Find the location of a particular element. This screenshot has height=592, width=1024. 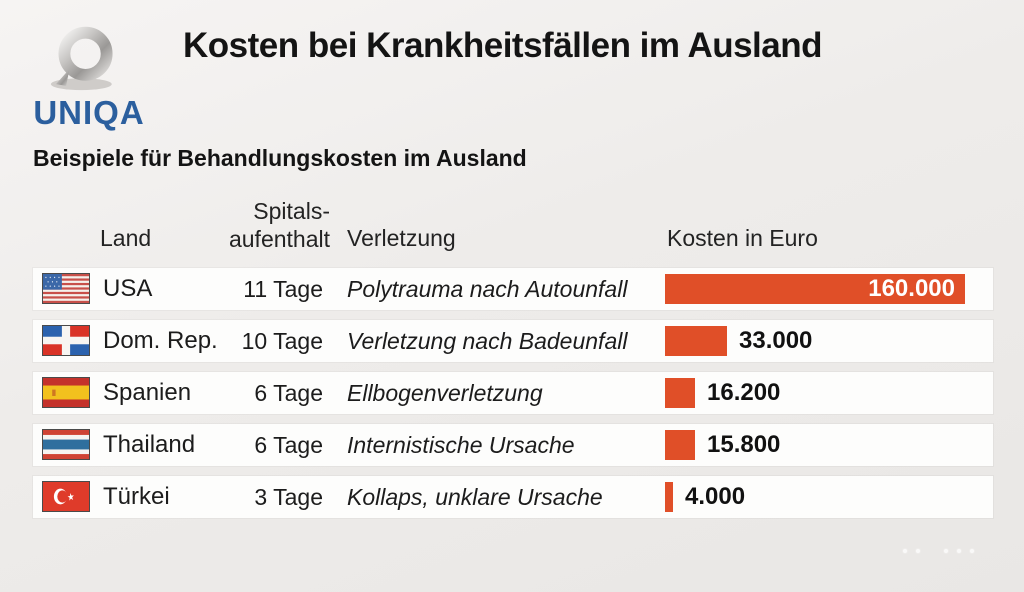

column-header-injury: Verletzung is located at coordinates (401, 238).